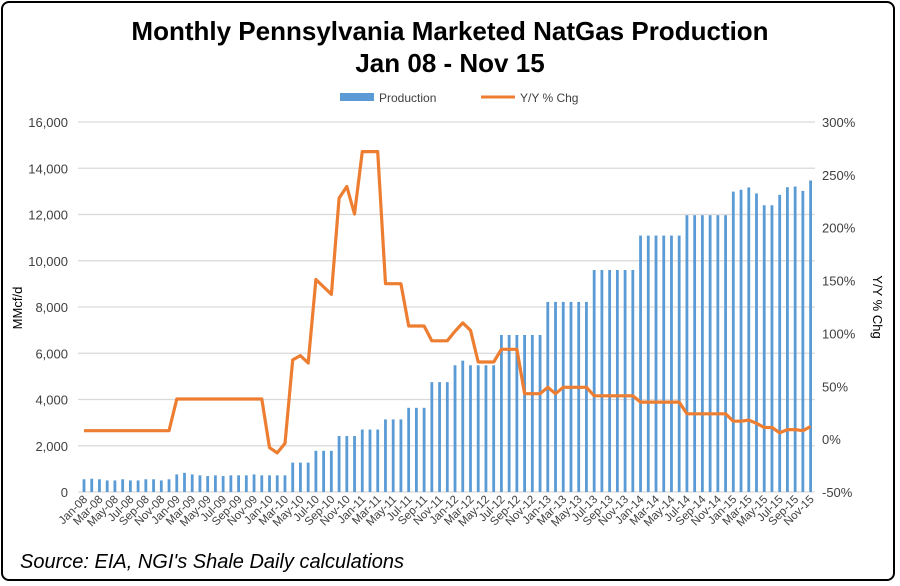  Describe the element at coordinates (839, 281) in the screenshot. I see `y2-tick-label: 150%` at that location.